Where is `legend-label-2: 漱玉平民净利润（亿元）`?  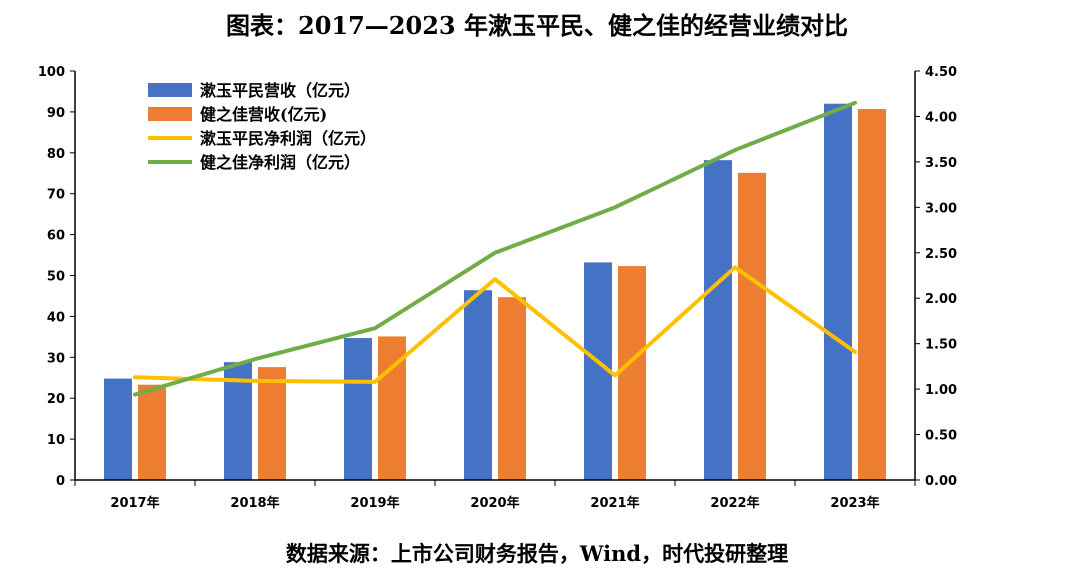
legend-label-2: 漱玉平民净利润（亿元） is located at coordinates (288, 138).